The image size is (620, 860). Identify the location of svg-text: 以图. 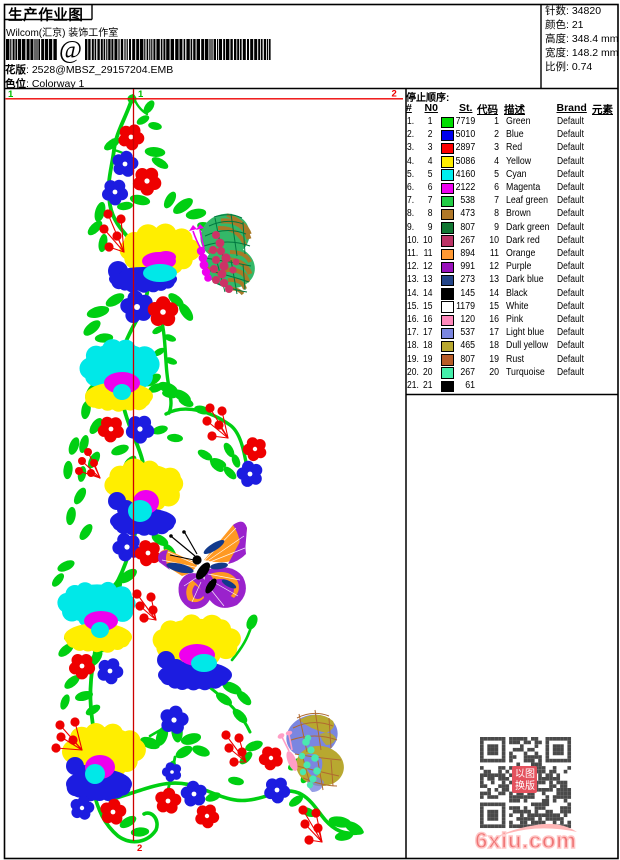
(525, 774).